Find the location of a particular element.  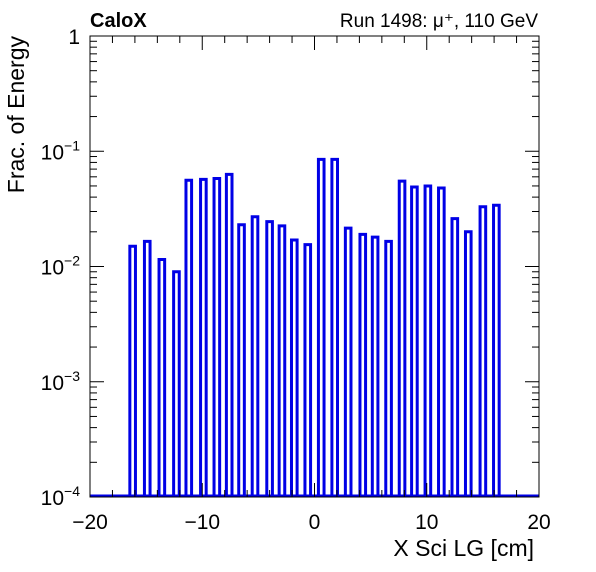

brand-label: CaloX is located at coordinates (118, 21).